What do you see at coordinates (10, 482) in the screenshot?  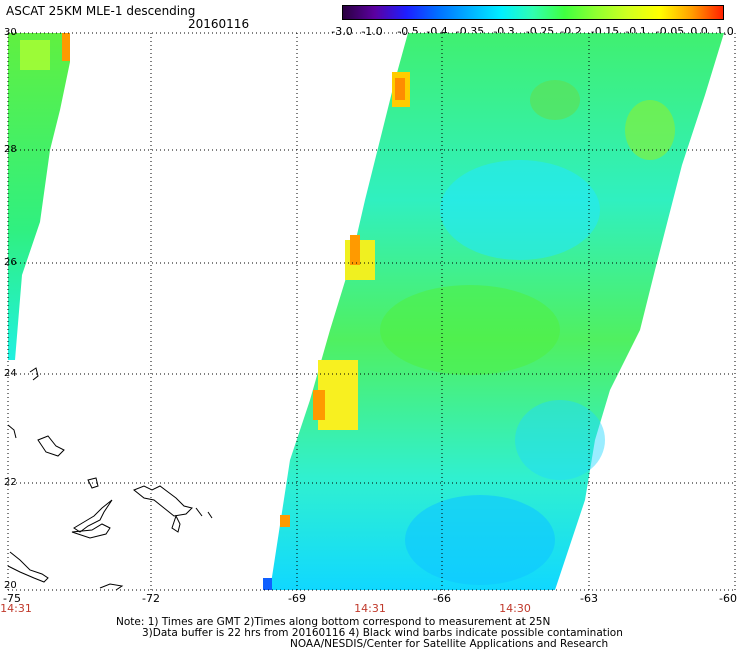 I see `lat-label: 22` at bounding box center [10, 482].